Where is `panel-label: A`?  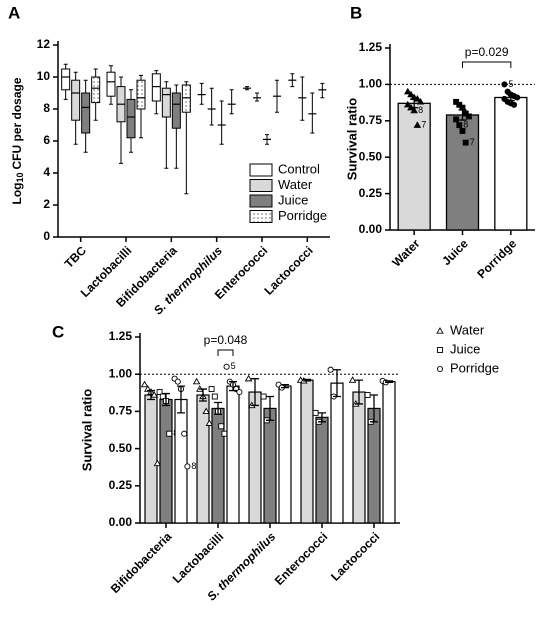
panel-label: A is located at coordinates (14, 12).